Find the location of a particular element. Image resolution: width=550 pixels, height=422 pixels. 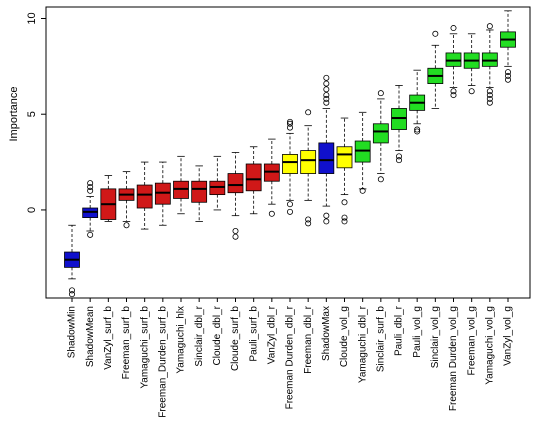

box-cloude_surf_b is located at coordinates (235, 196).